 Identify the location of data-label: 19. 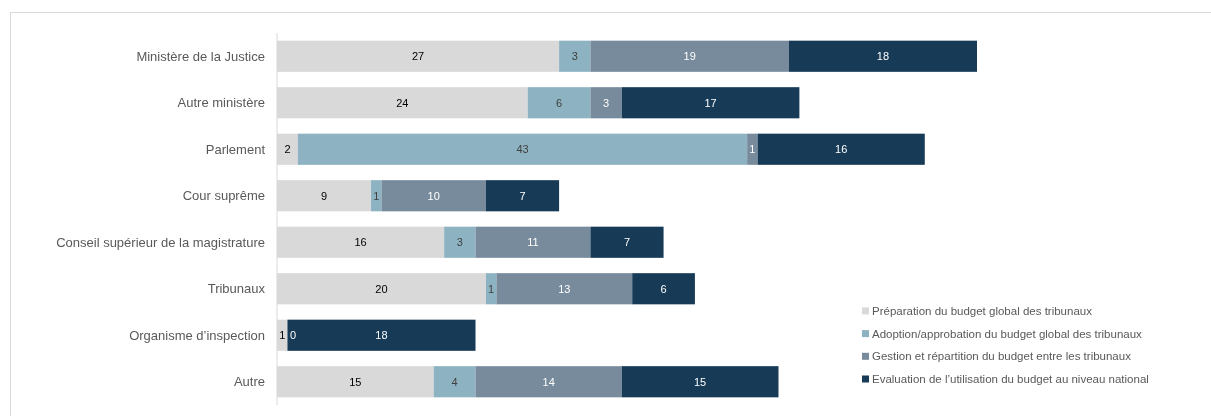
(689, 56).